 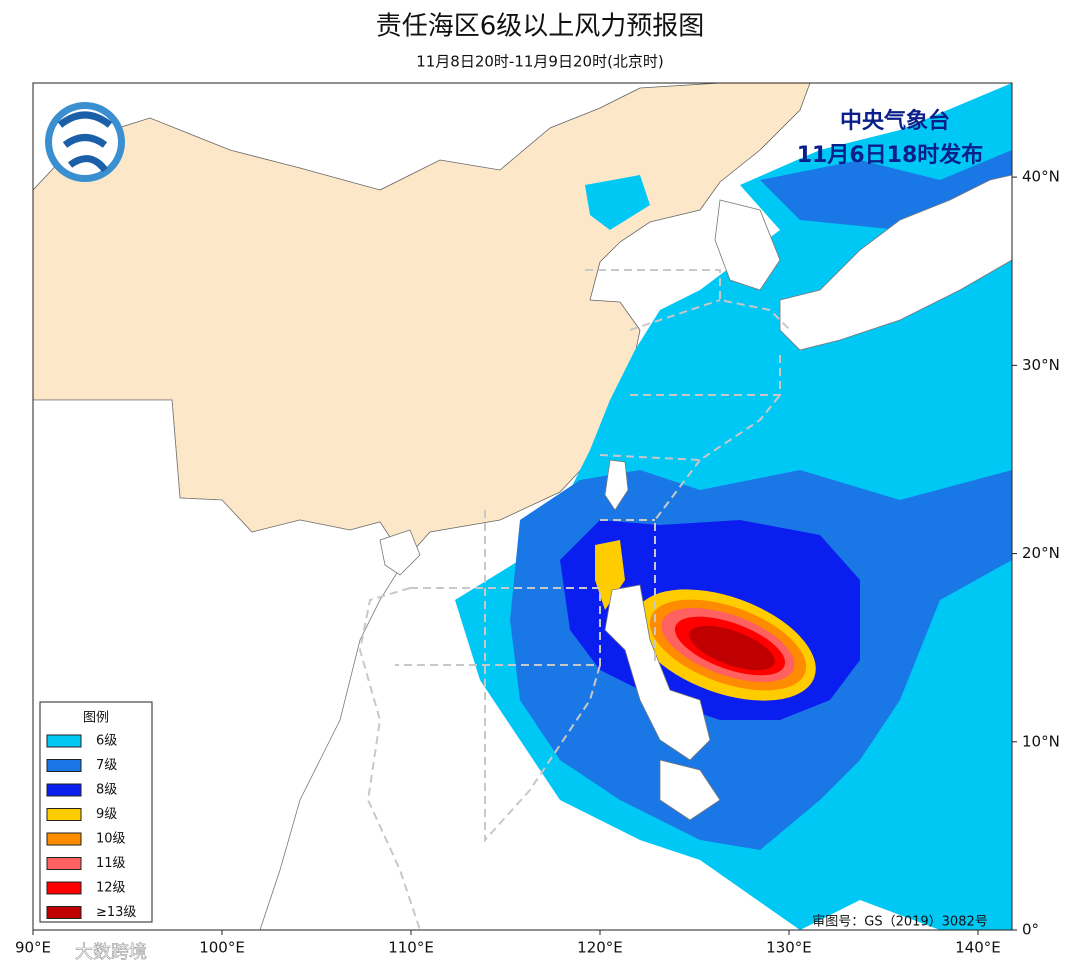 I want to click on watermark: 大数跨境, so click(x=111, y=952).